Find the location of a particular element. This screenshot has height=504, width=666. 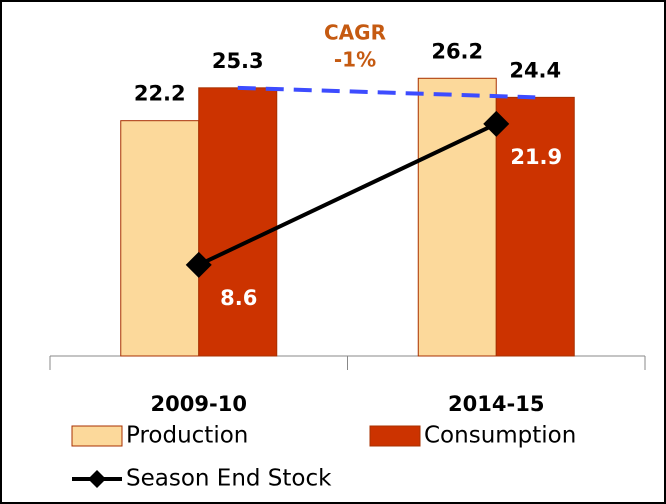

trend-line is located at coordinates (386, 92).